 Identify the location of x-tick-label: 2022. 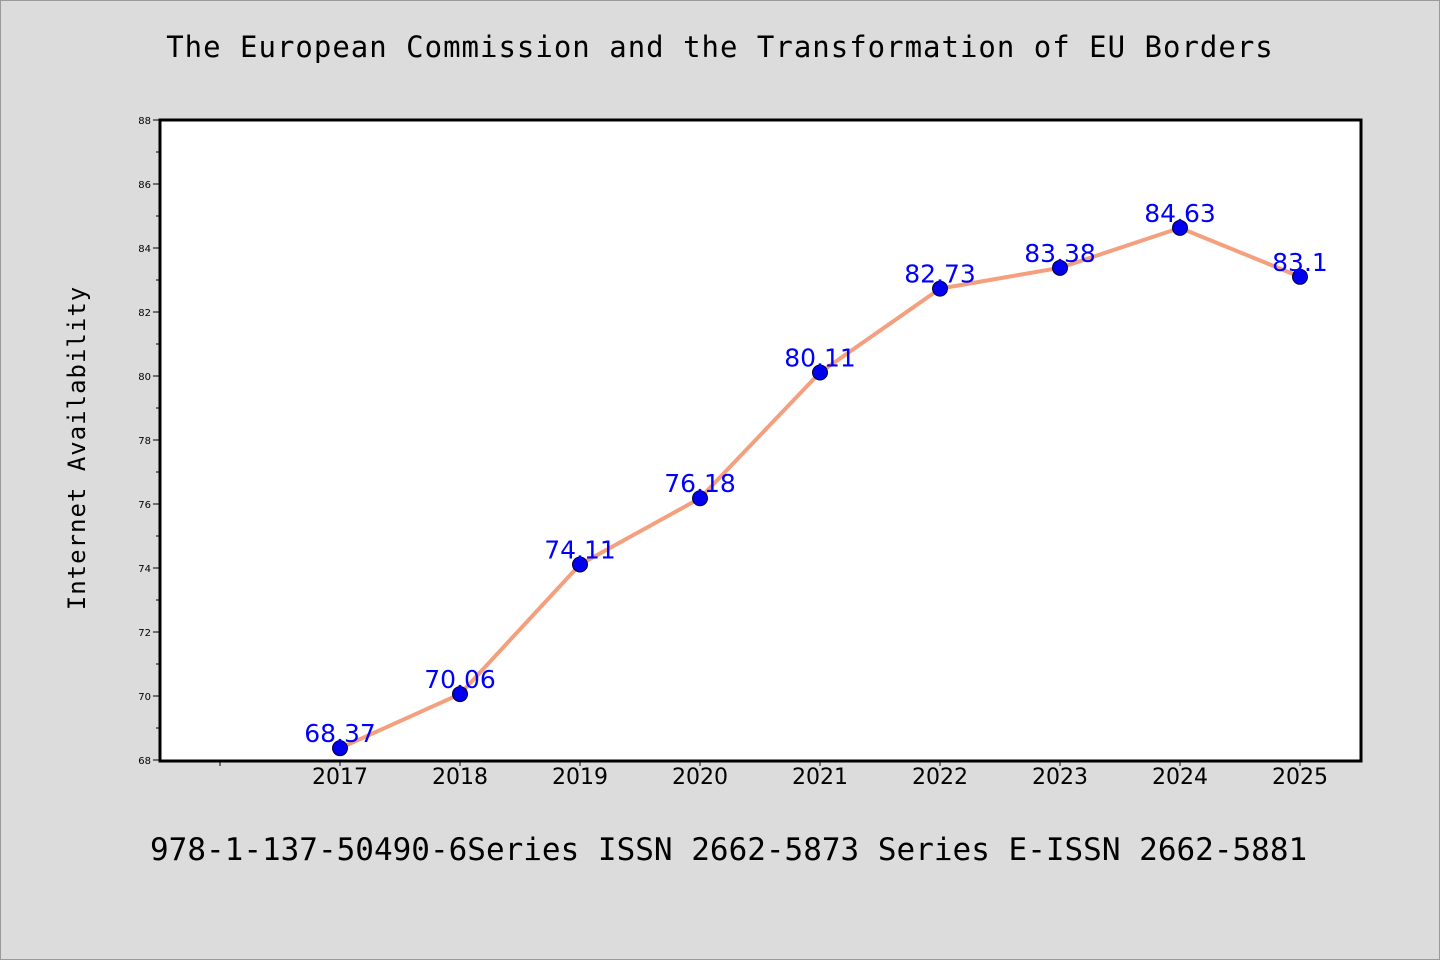
(940, 777).